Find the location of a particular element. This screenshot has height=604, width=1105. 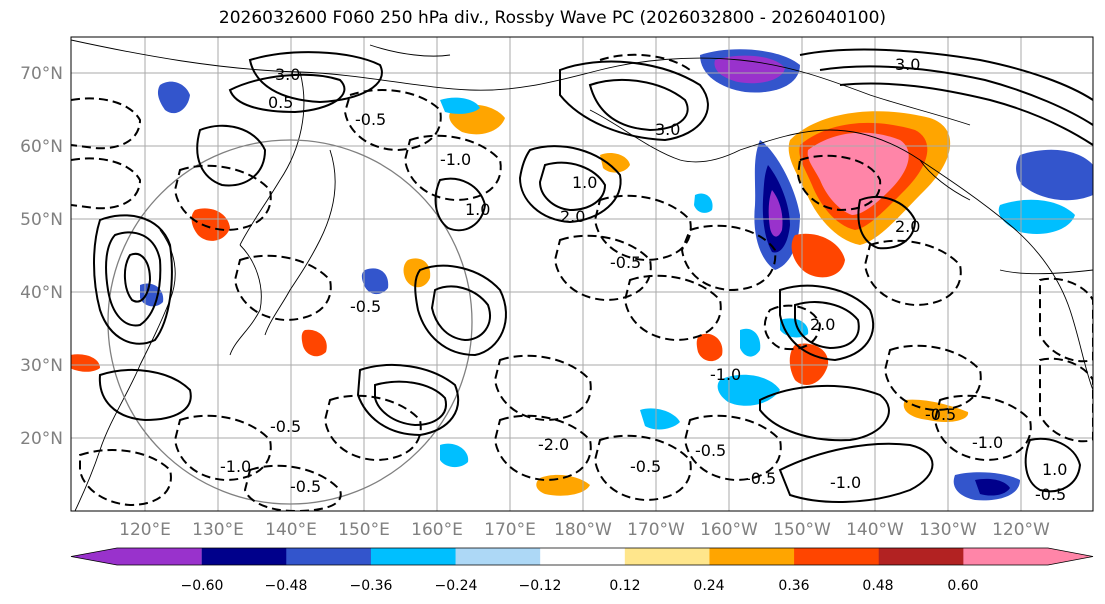

lon-label: 170°E is located at coordinates (510, 530).